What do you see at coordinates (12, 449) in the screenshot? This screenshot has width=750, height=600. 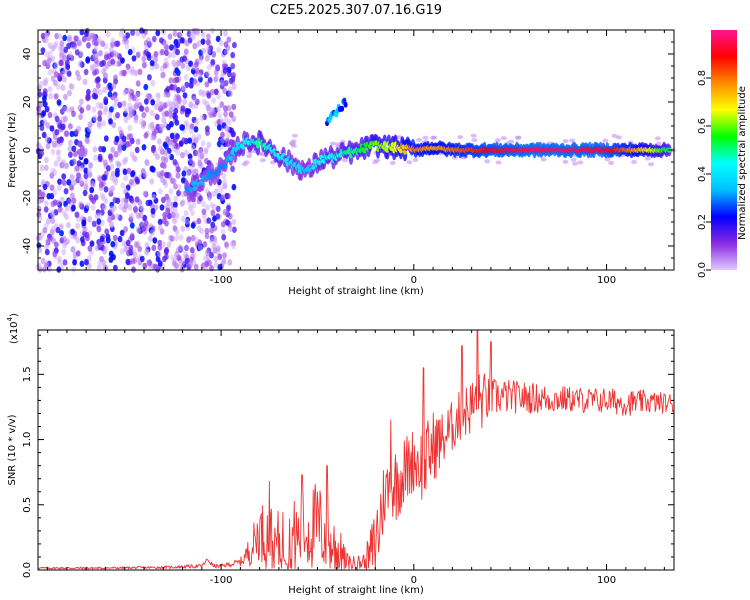 I see `snr-y-axis-label: SNR (10 * v/v)` at bounding box center [12, 449].